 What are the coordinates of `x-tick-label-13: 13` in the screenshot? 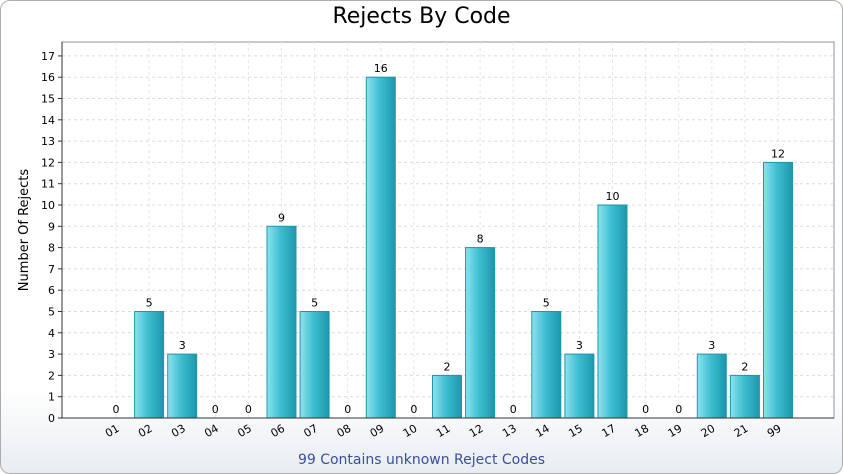 It's located at (509, 431).